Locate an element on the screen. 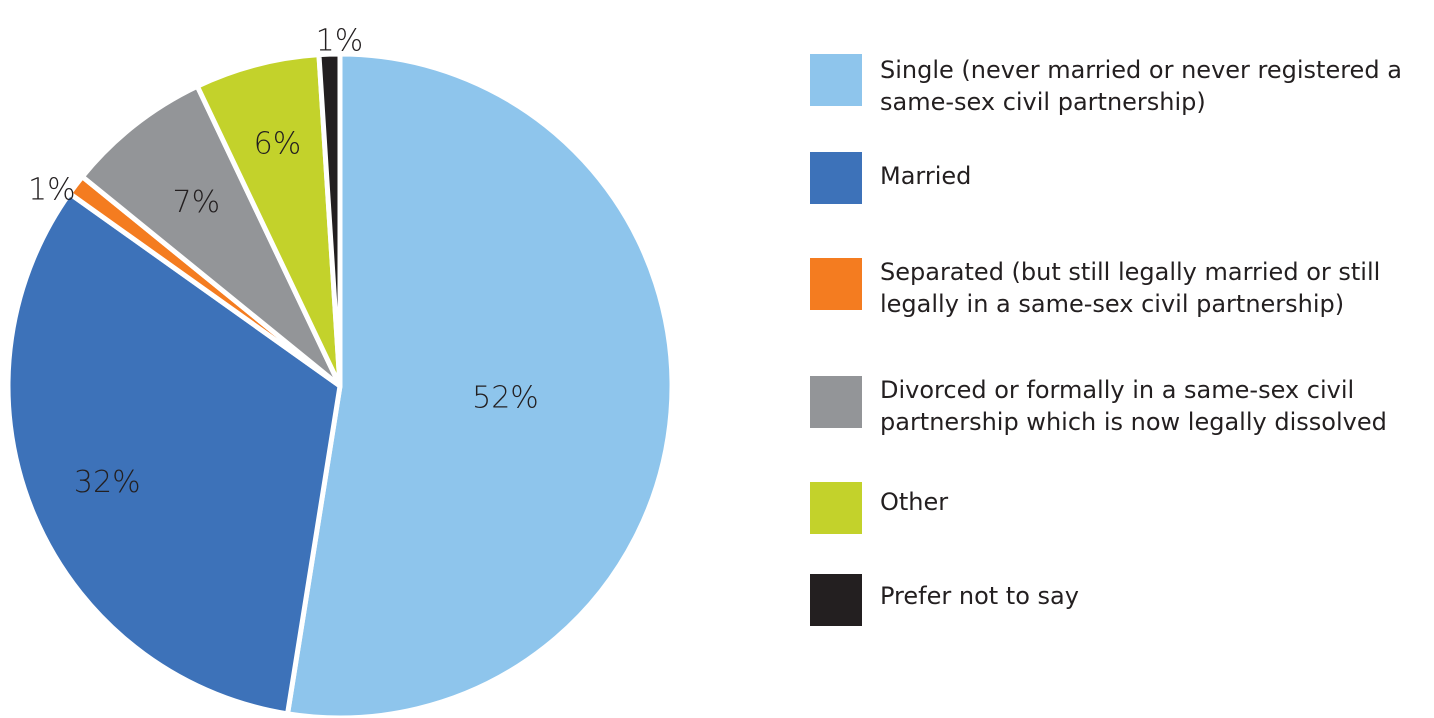 This screenshot has height=718, width=1434. pie-slice-divorced-or-formally-in-a-same-sex-civil-partnership-which-is-now-legally-dissolved is located at coordinates (211, 236).